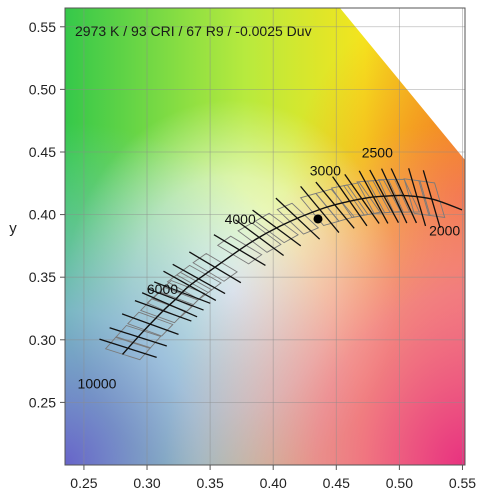 The image size is (479, 497). What do you see at coordinates (83, 483) in the screenshot?
I see `x-tick-label: 0.25` at bounding box center [83, 483].